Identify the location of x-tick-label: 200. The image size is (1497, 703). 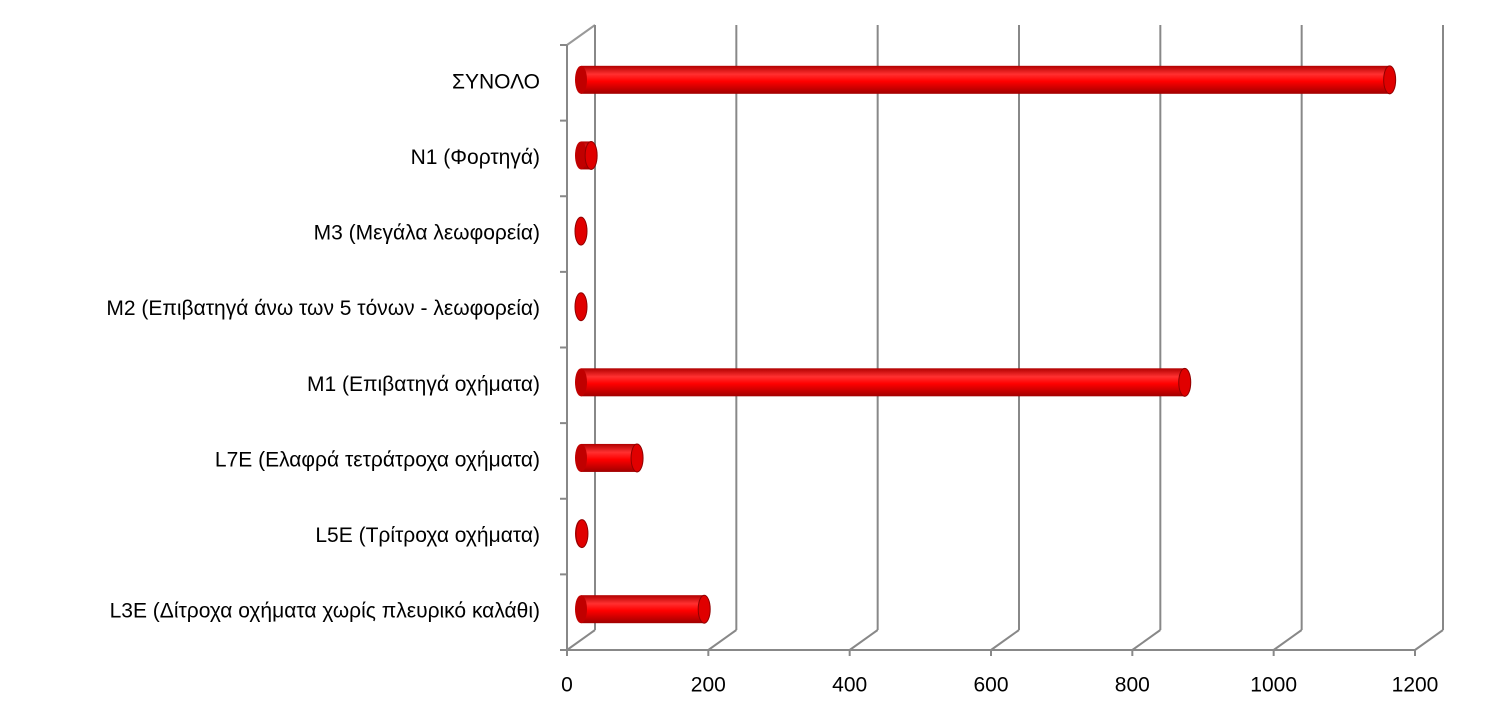
(708, 685).